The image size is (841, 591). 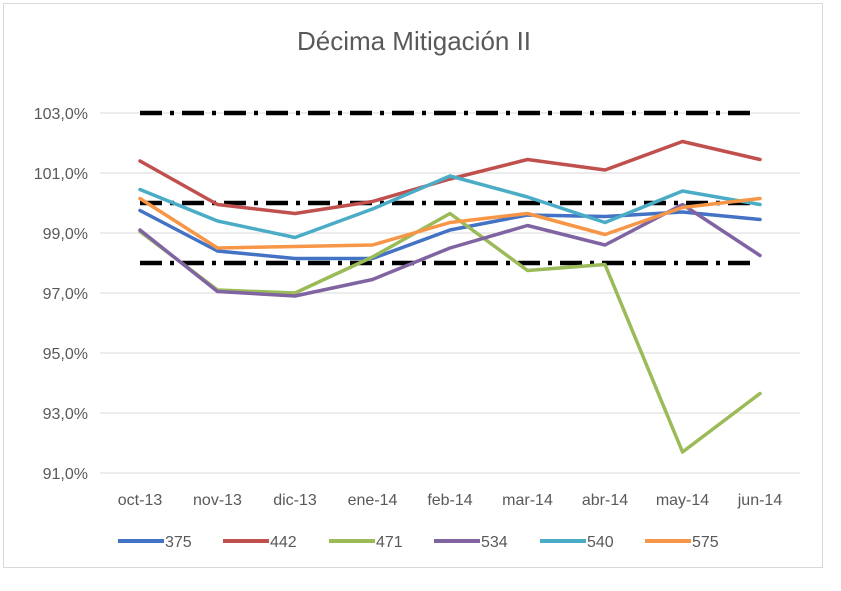 What do you see at coordinates (295, 500) in the screenshot?
I see `x-tick-label: dic-13` at bounding box center [295, 500].